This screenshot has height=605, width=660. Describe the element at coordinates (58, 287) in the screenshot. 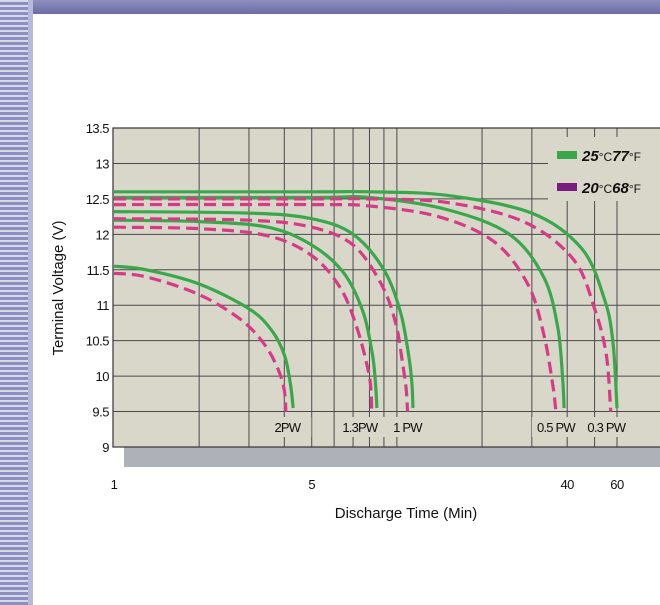

I see `y-axis-title: Terminal Voltage (V)` at that location.